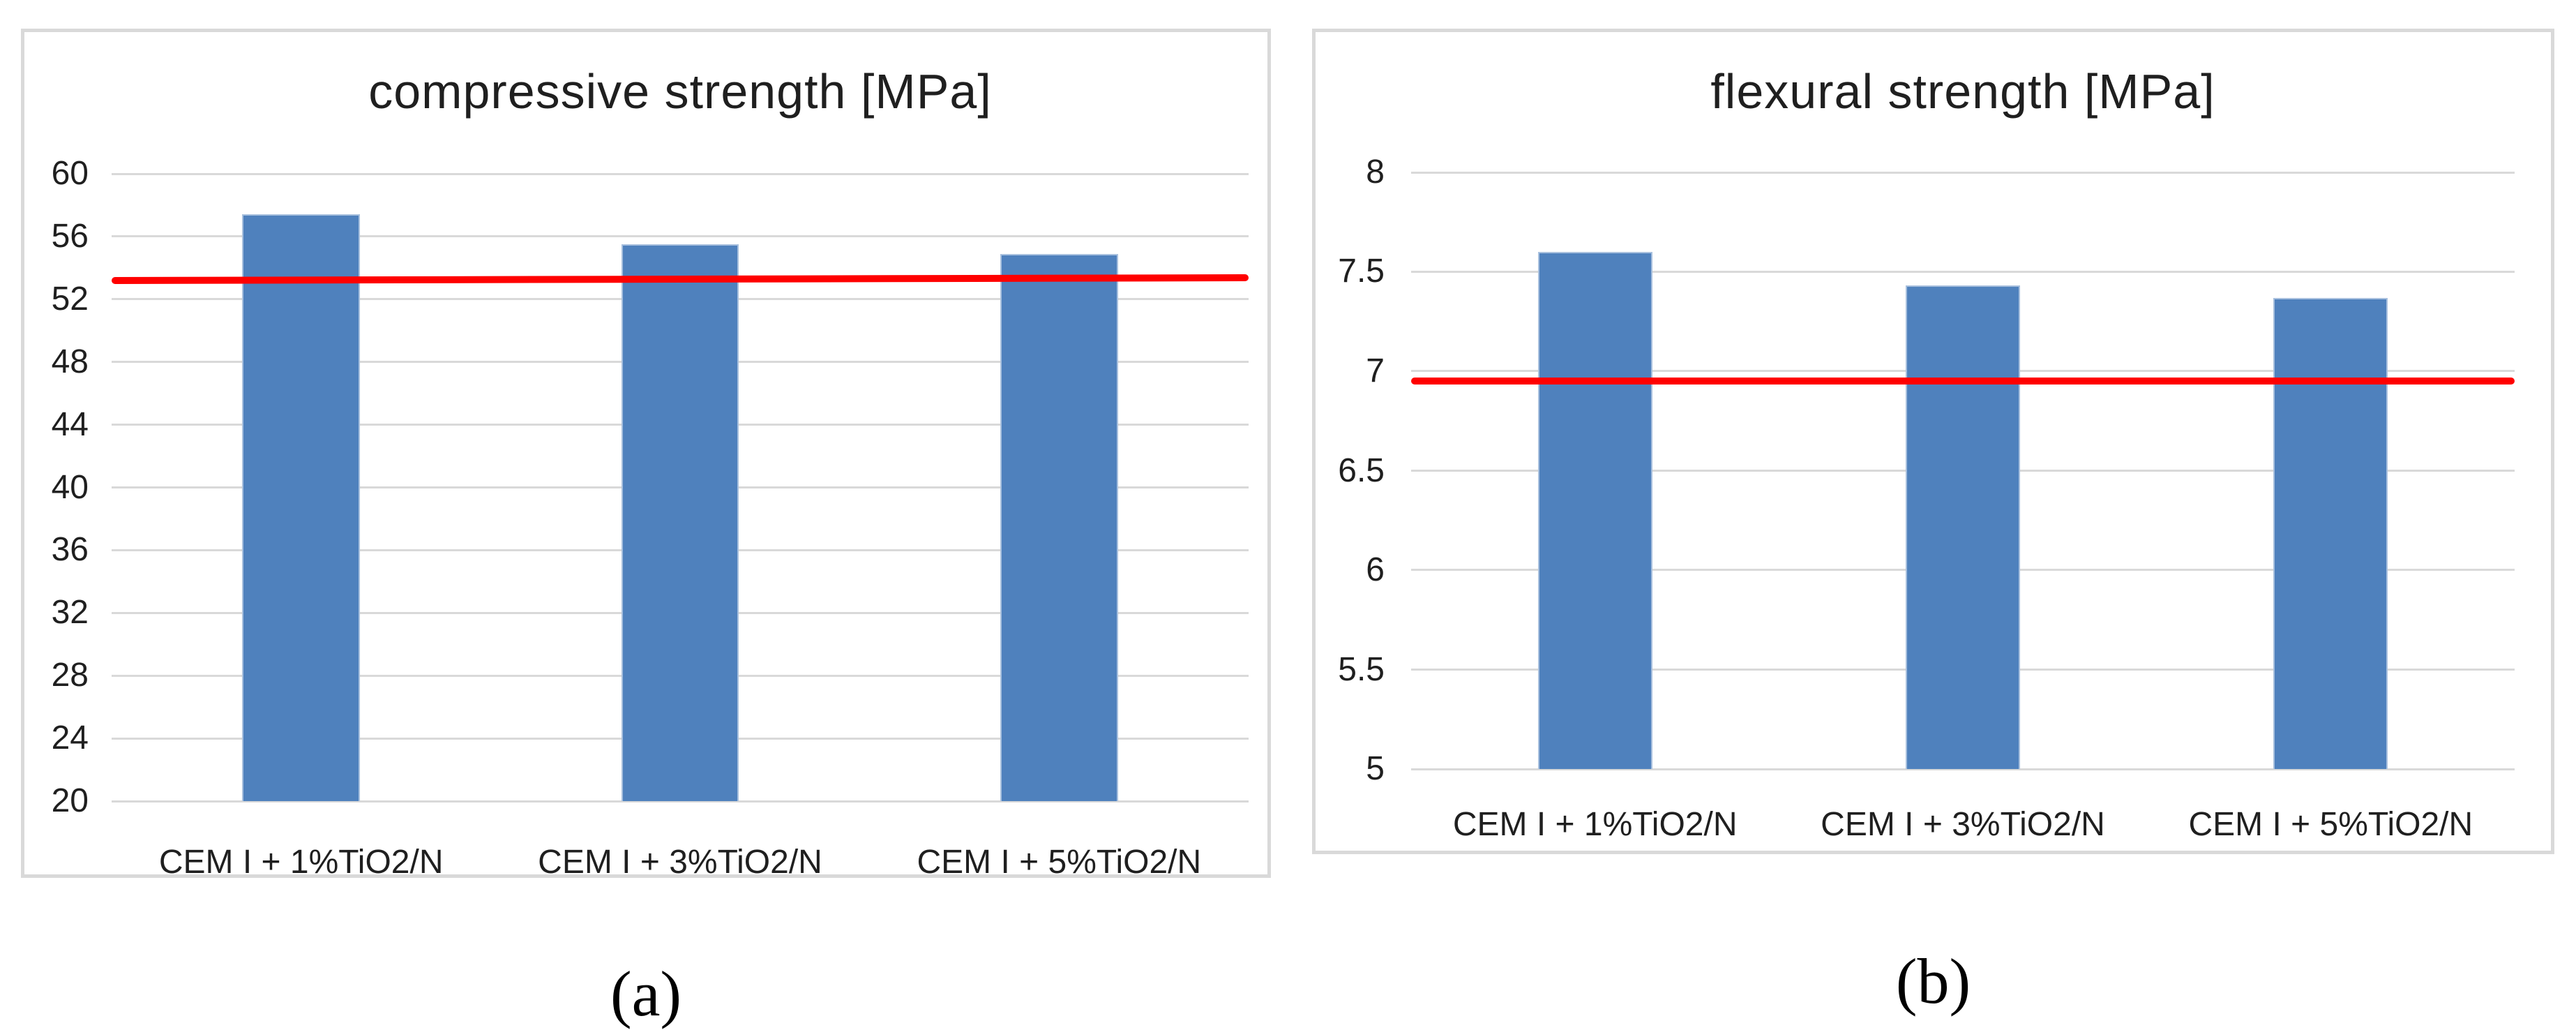 This screenshot has height=1030, width=2576. Describe the element at coordinates (70, 361) in the screenshot. I see `y-tick-label: 48` at that location.